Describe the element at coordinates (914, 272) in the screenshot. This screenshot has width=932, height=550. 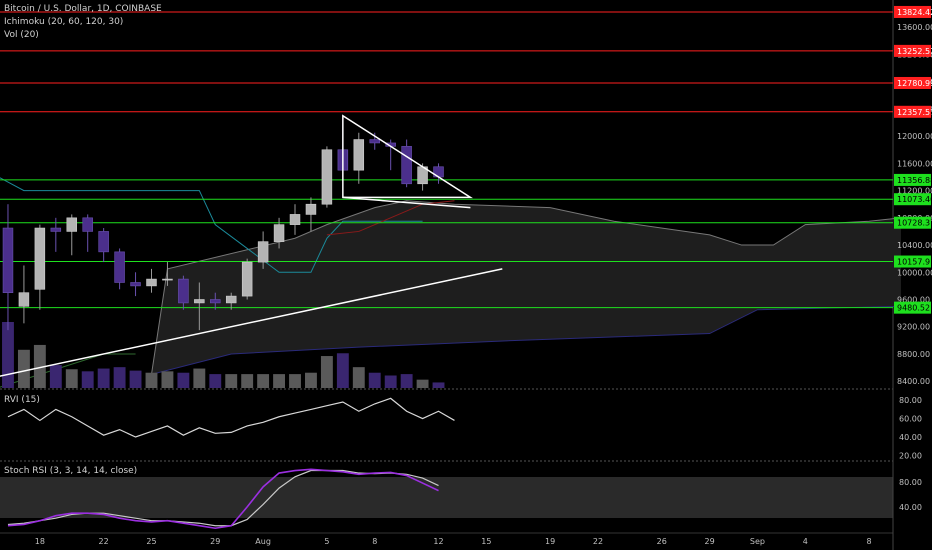
I see `price-tick-label: 10000.00` at that location.